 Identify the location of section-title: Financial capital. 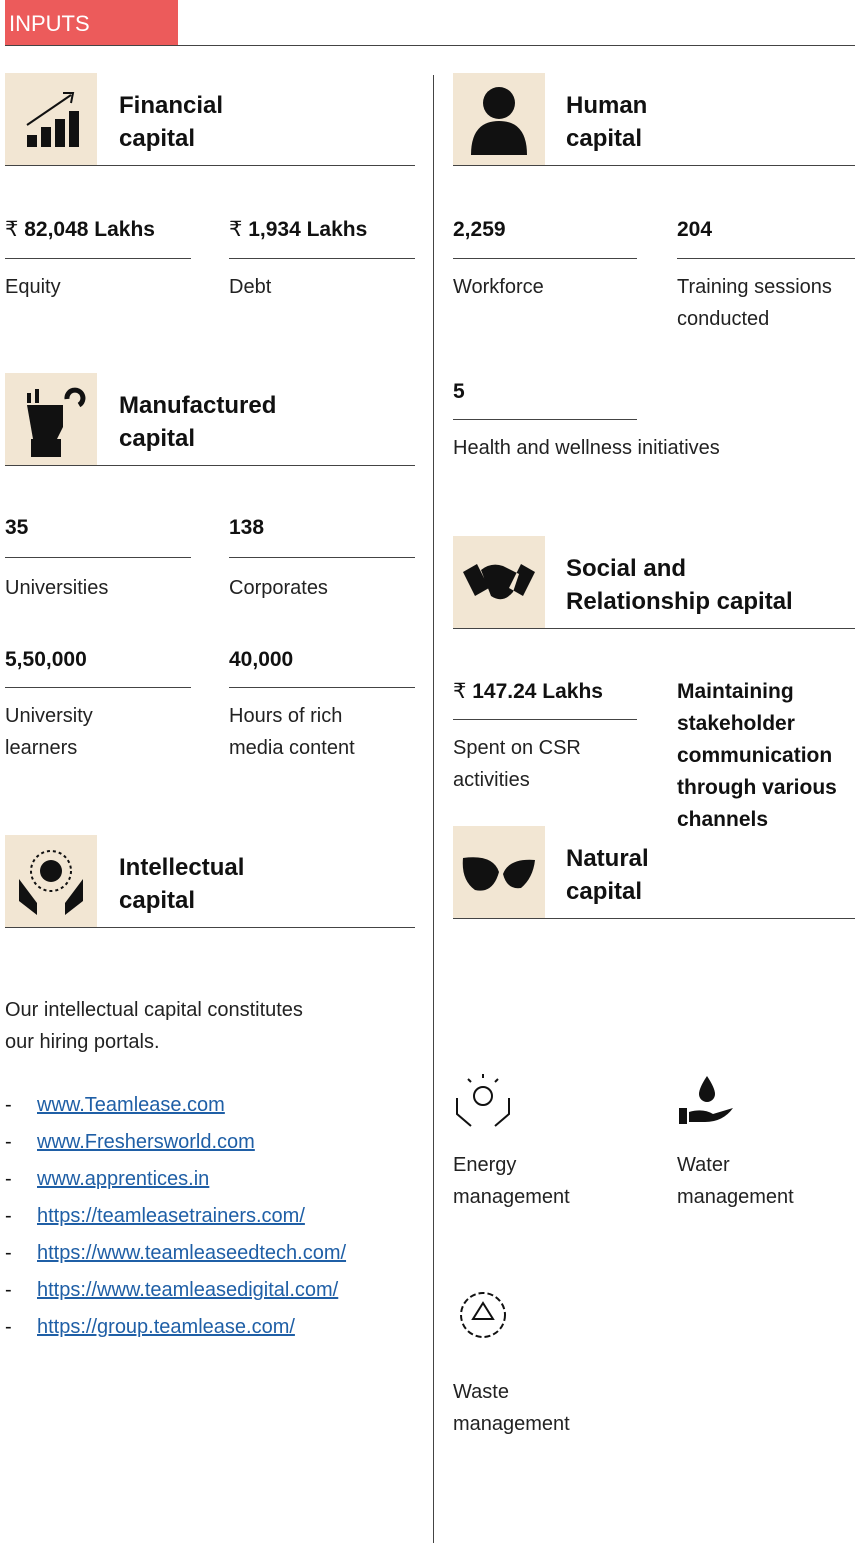
(171, 122).